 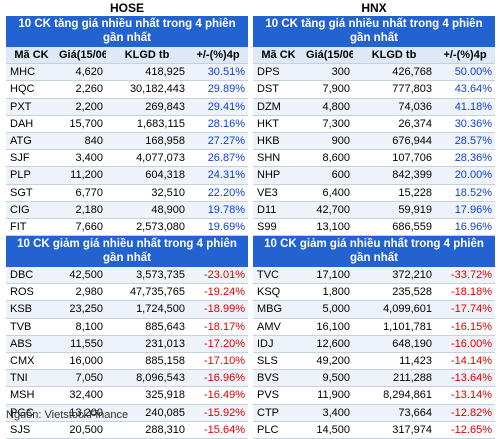 What do you see at coordinates (374, 193) in the screenshot?
I see `table-row: VE3 6,400 15,228 18.52%` at bounding box center [374, 193].